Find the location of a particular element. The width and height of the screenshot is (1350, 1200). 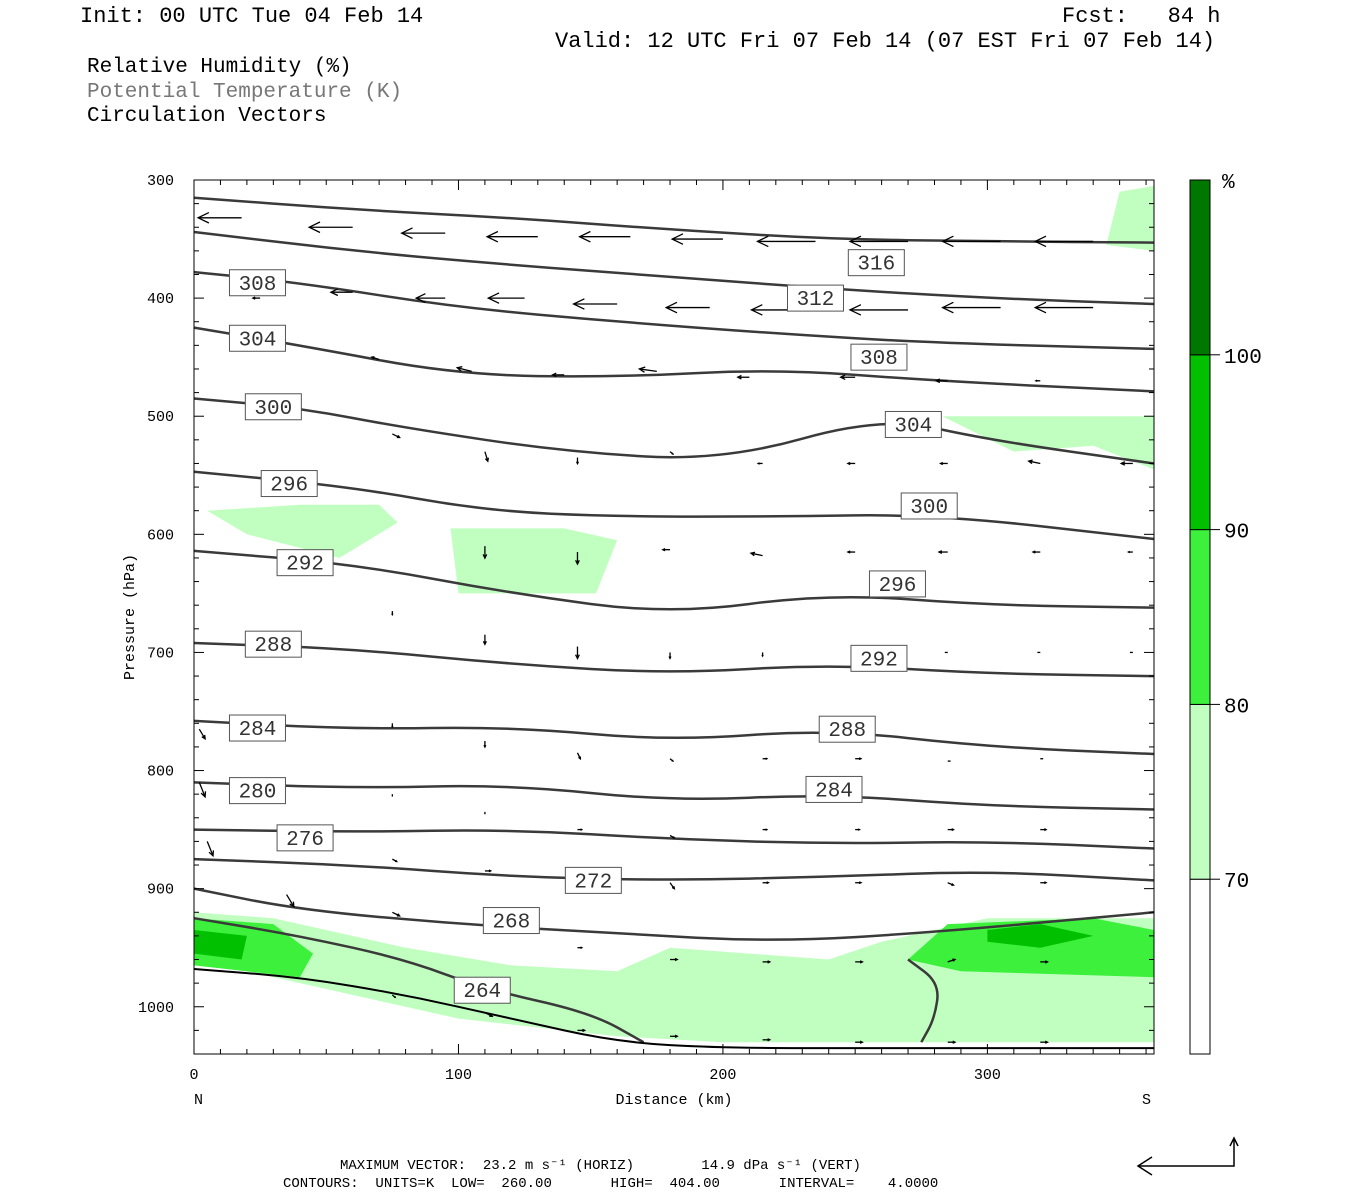

svg-text: 304 is located at coordinates (913, 426).